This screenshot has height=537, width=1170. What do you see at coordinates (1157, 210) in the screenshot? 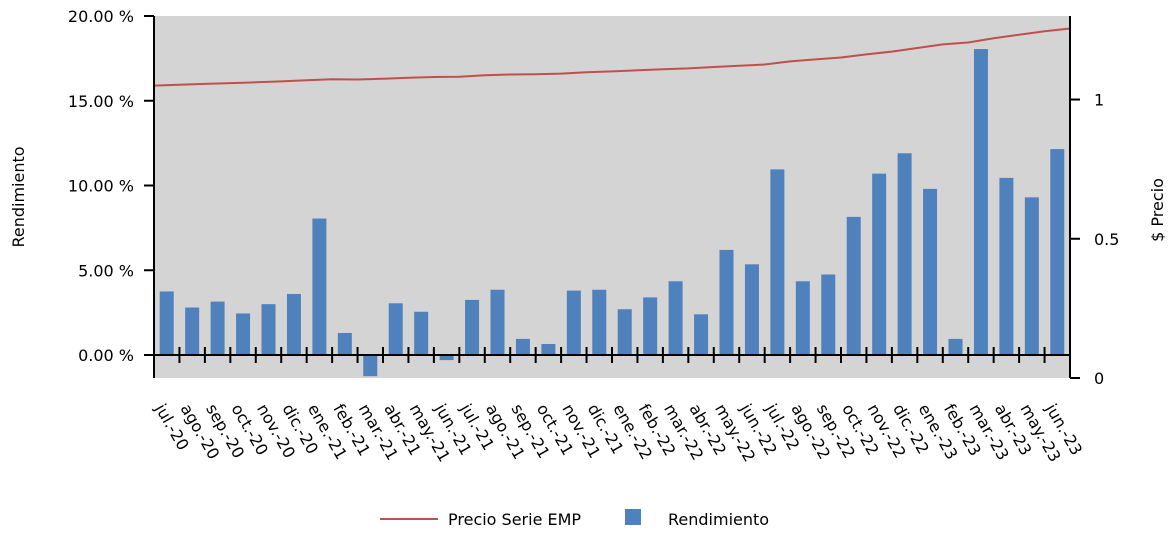
I see `y-axis-right-title: $ Precio` at bounding box center [1157, 210].